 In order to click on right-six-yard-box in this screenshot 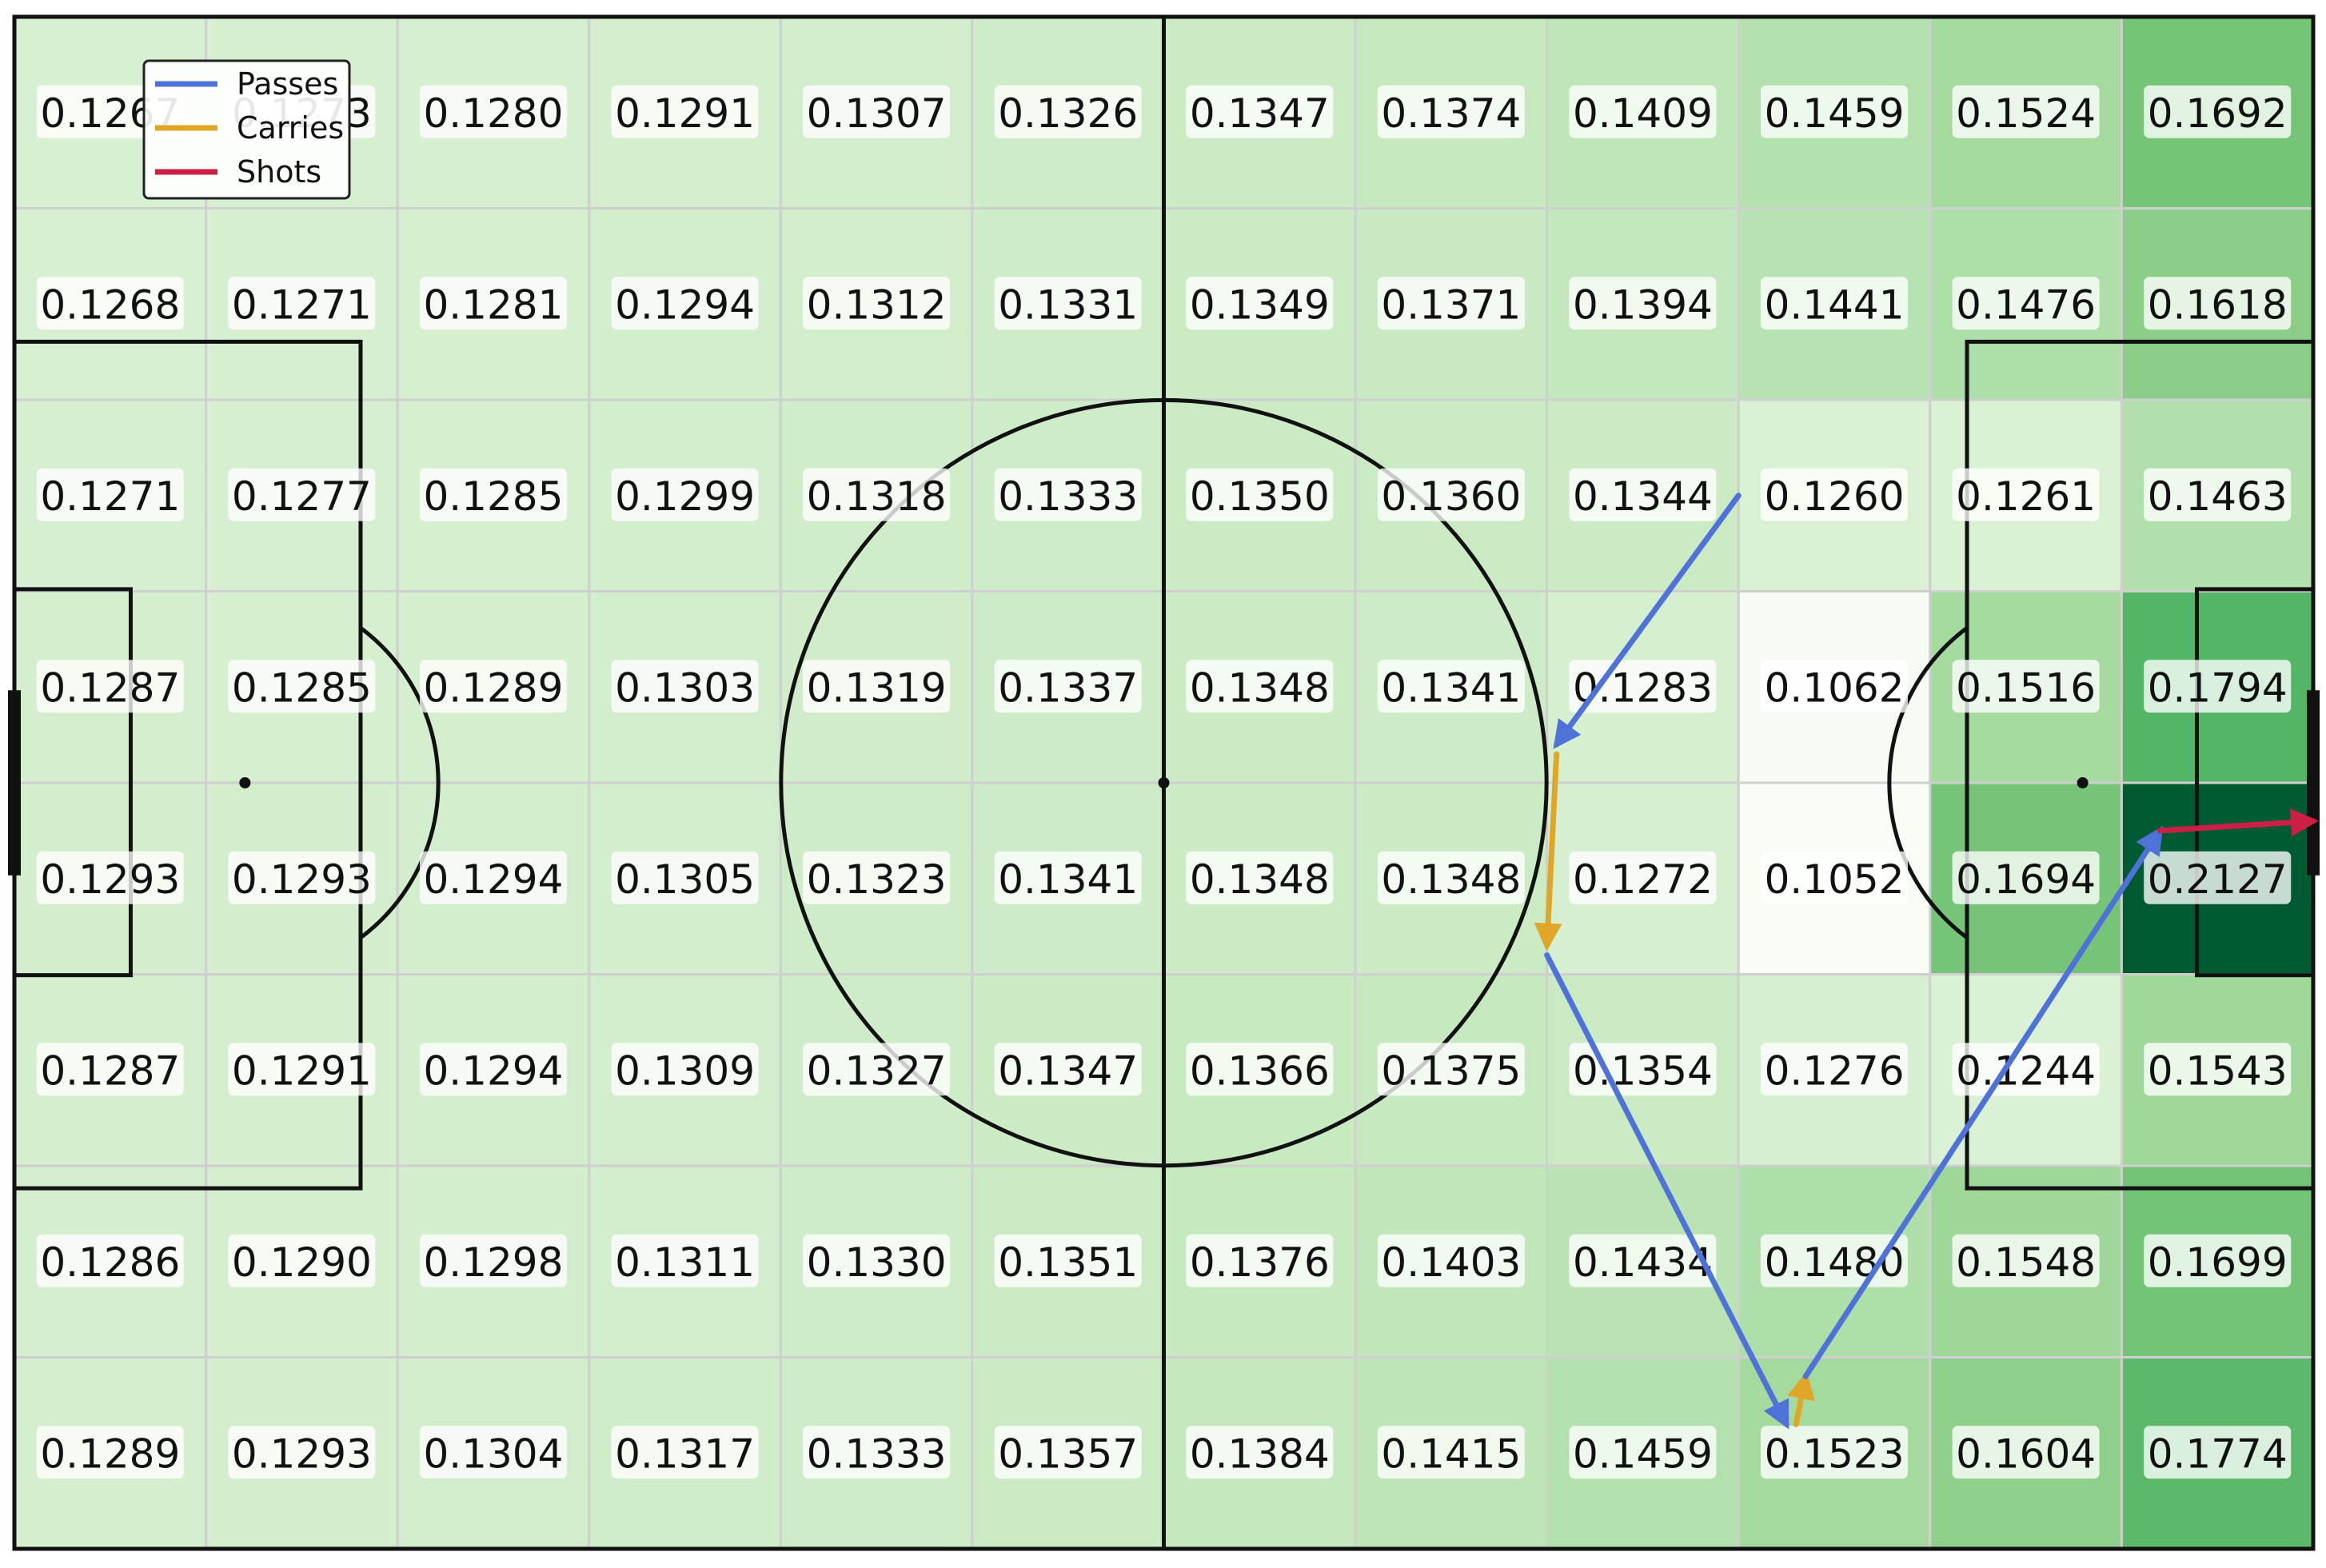, I will do `click(2254, 782)`.